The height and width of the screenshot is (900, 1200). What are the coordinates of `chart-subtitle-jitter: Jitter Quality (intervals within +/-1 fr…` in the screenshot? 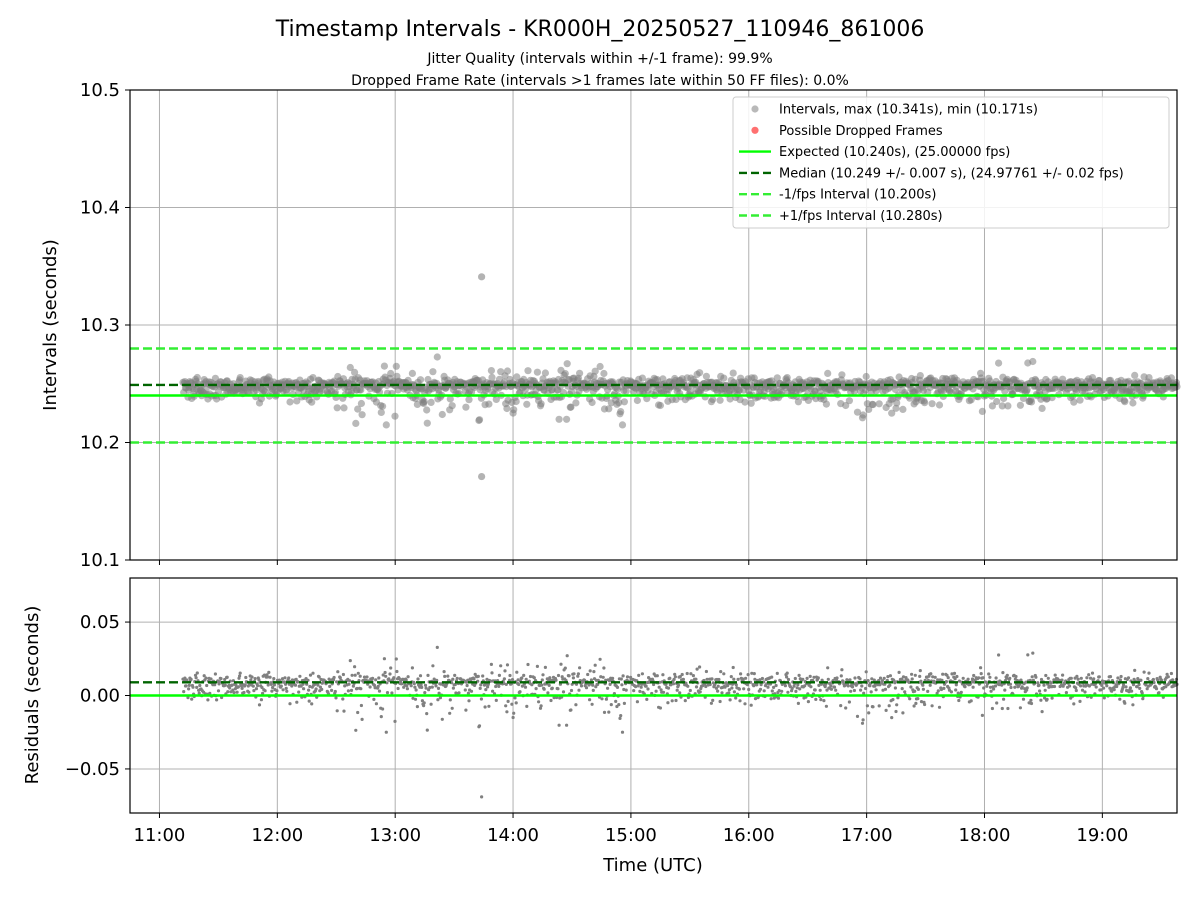 It's located at (599, 59).